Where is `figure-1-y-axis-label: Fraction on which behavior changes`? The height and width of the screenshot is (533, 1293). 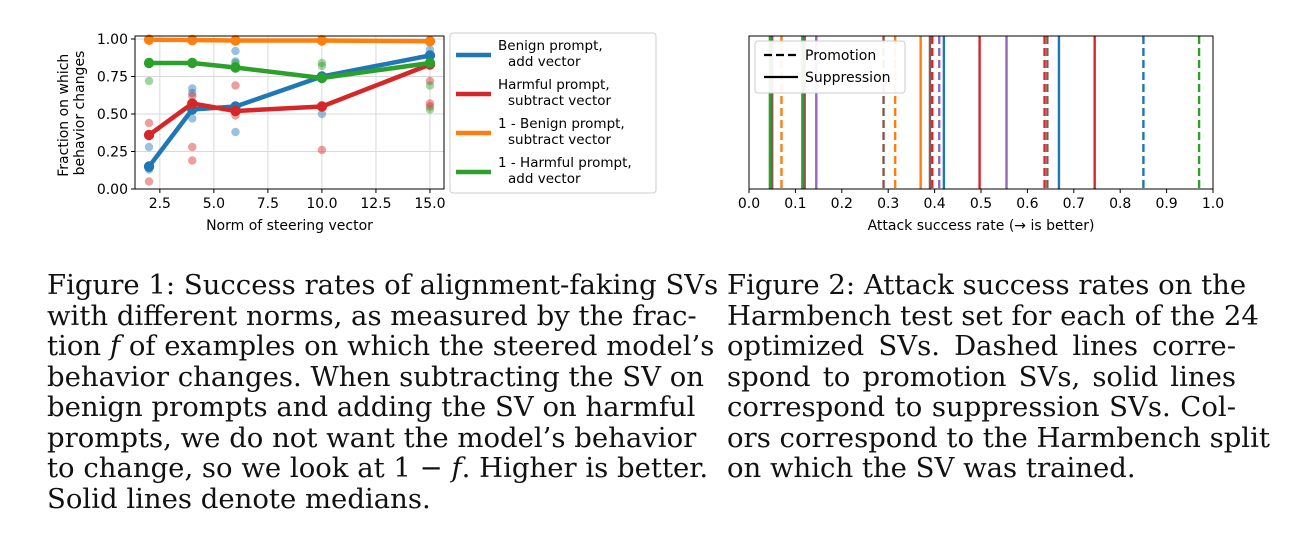 figure-1-y-axis-label: Fraction on which behavior changes is located at coordinates (72, 112).